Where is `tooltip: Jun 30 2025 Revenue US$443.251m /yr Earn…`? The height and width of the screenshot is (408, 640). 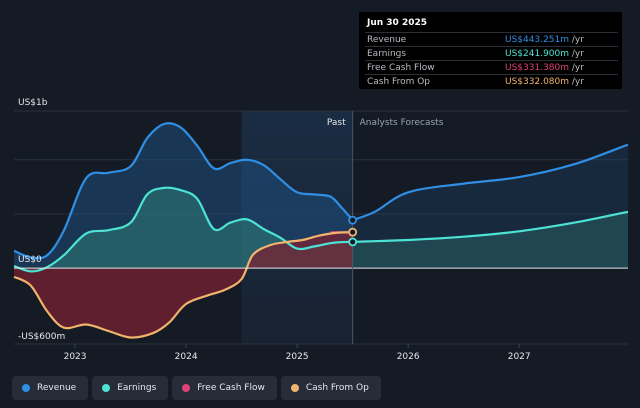 tooltip: Jun 30 2025 Revenue US$443.251m /yr Earn… is located at coordinates (490, 50).